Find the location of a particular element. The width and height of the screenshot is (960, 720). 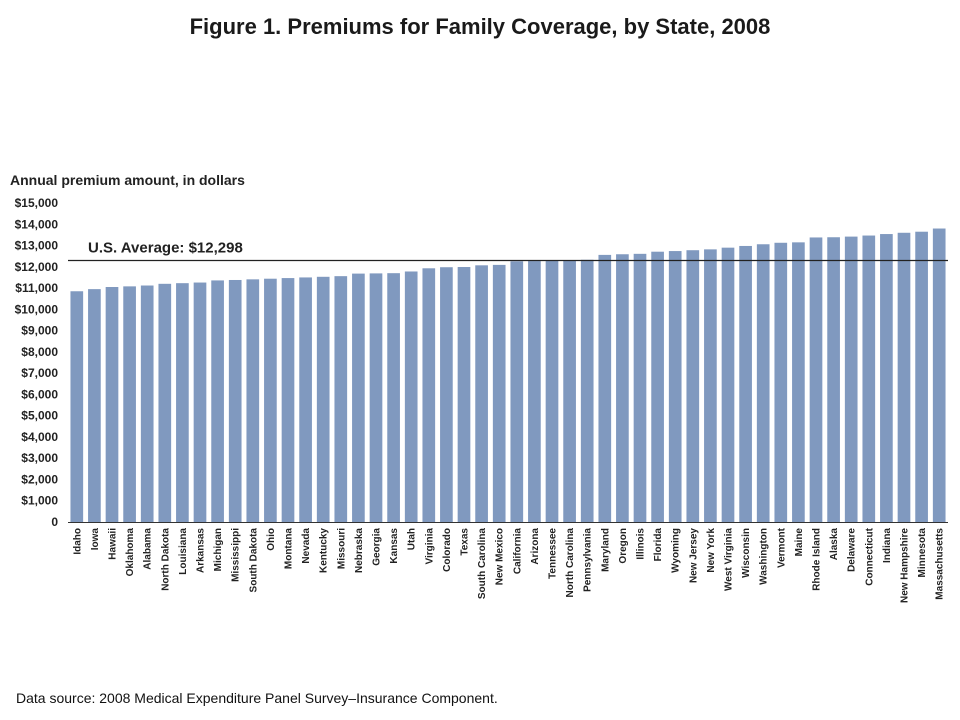

x-category-label: Arizona is located at coordinates (535, 546).